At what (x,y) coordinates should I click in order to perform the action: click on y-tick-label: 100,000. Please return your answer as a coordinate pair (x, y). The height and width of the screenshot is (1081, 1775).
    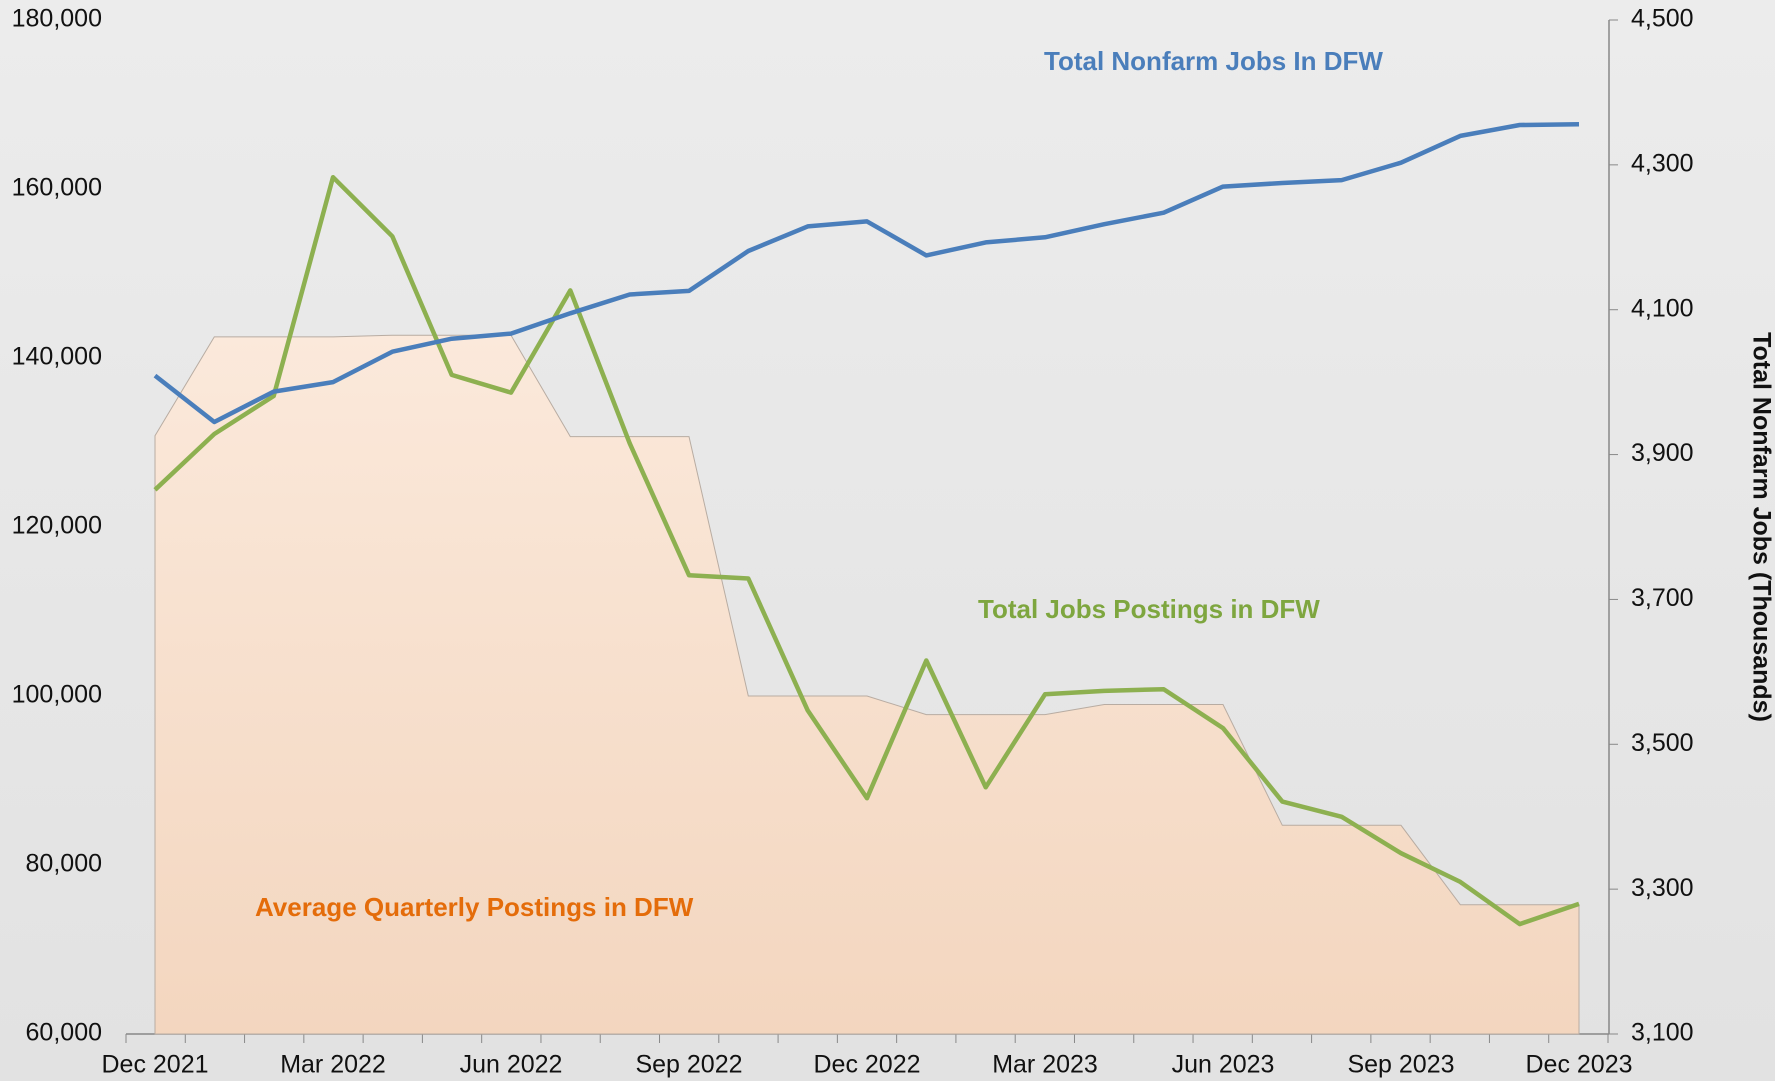
    Looking at the image, I should click on (57, 695).